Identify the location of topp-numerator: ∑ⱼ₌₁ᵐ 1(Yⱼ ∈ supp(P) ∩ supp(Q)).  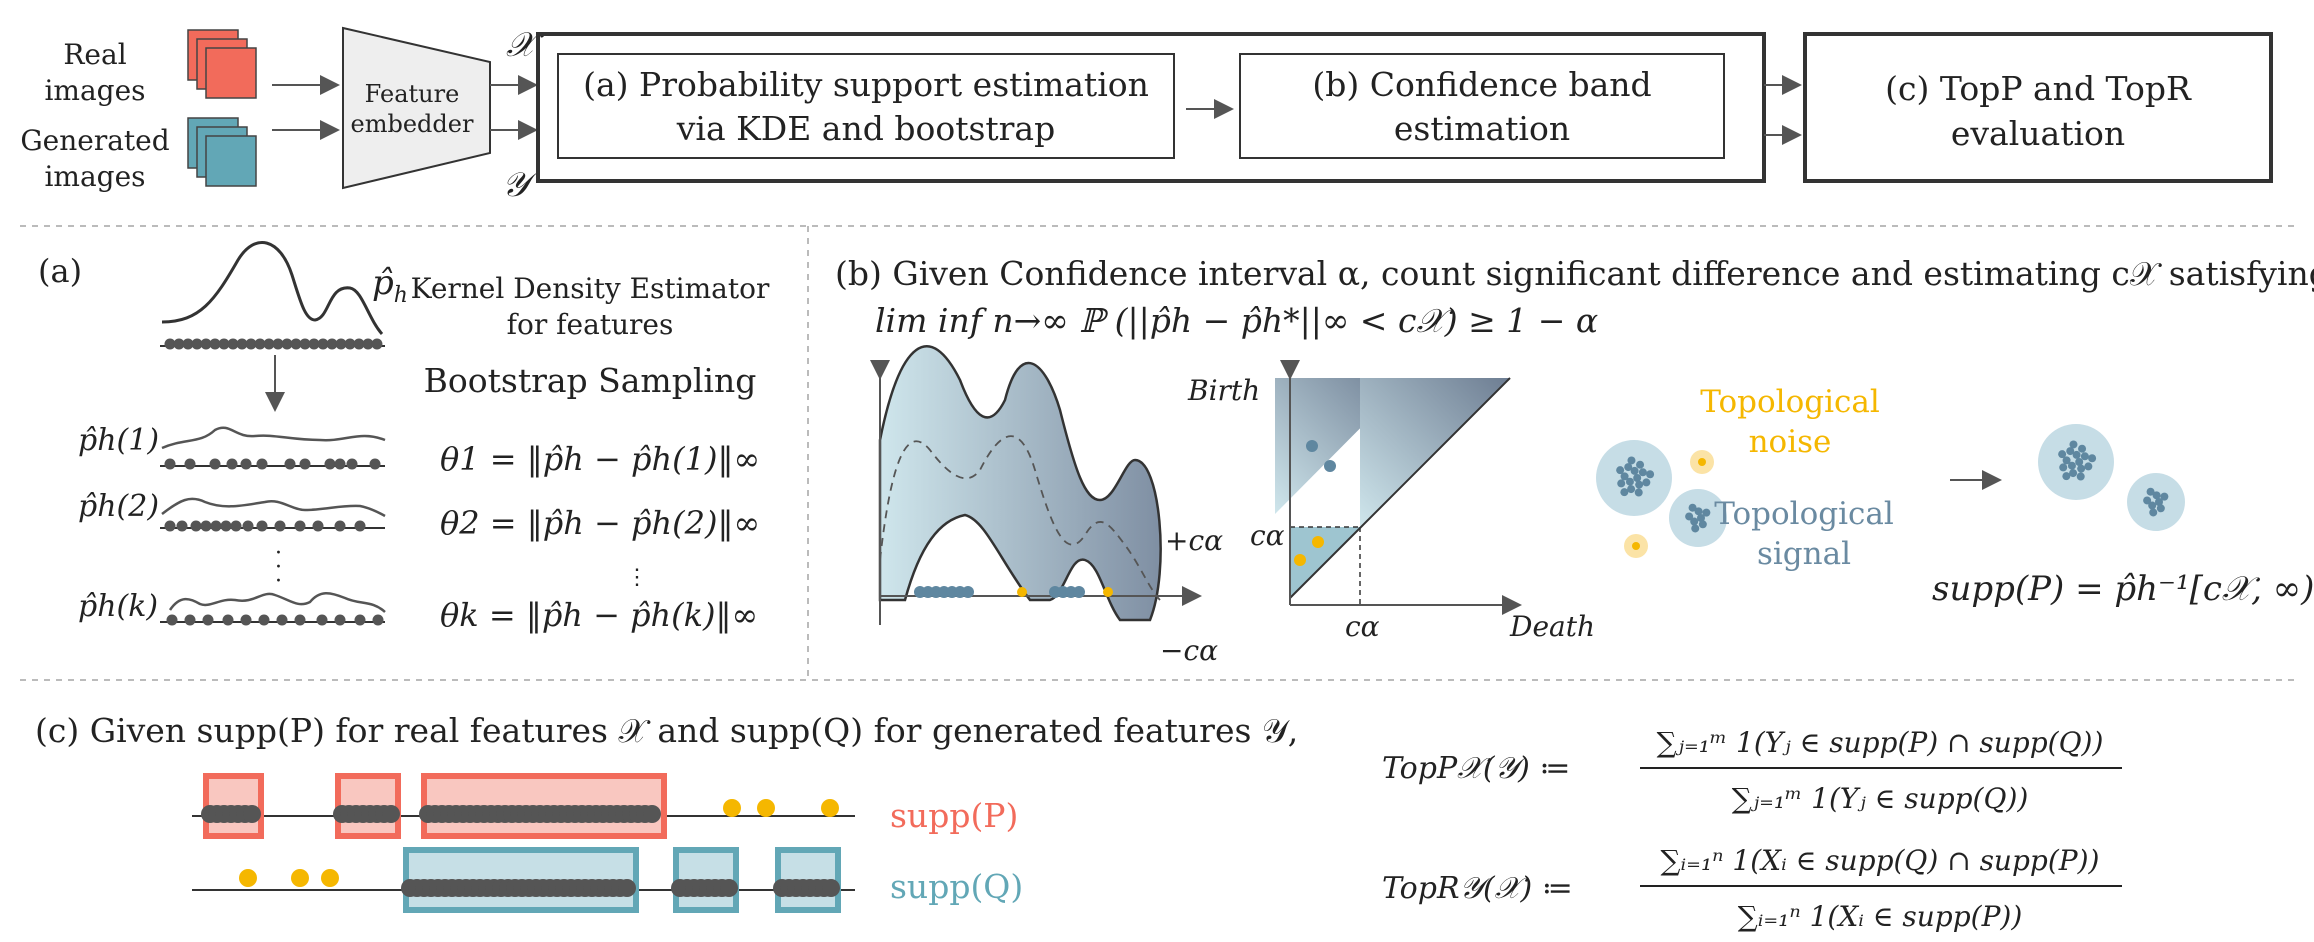
(1880, 742).